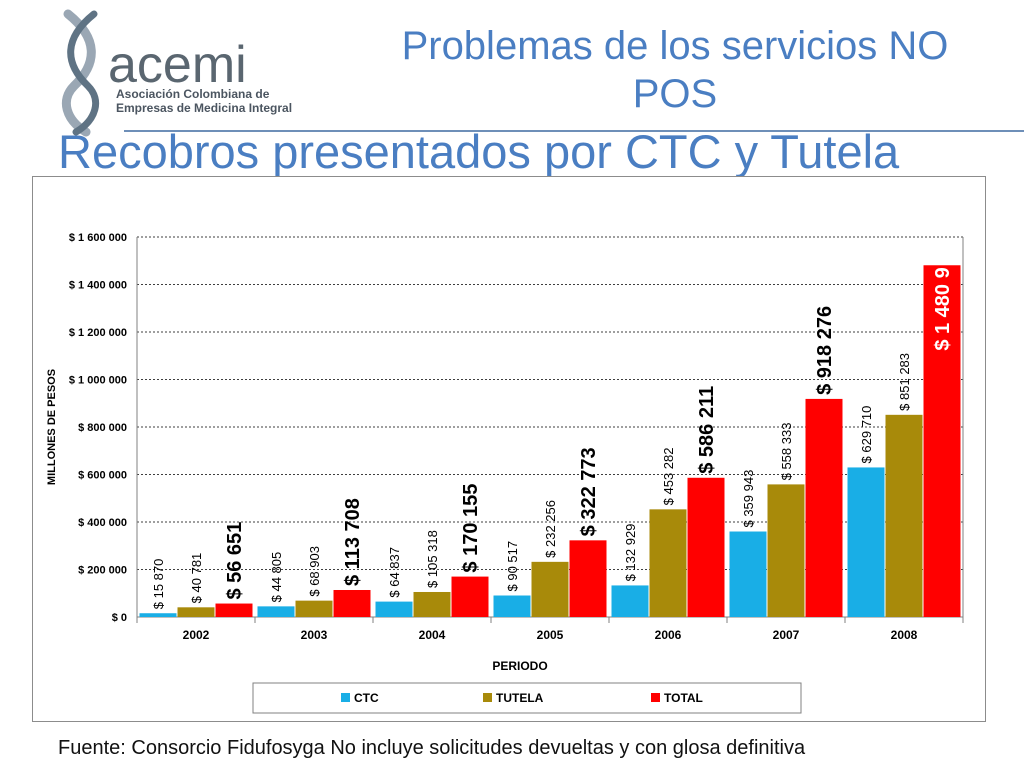  I want to click on bar-ctc-2006, so click(630, 601).